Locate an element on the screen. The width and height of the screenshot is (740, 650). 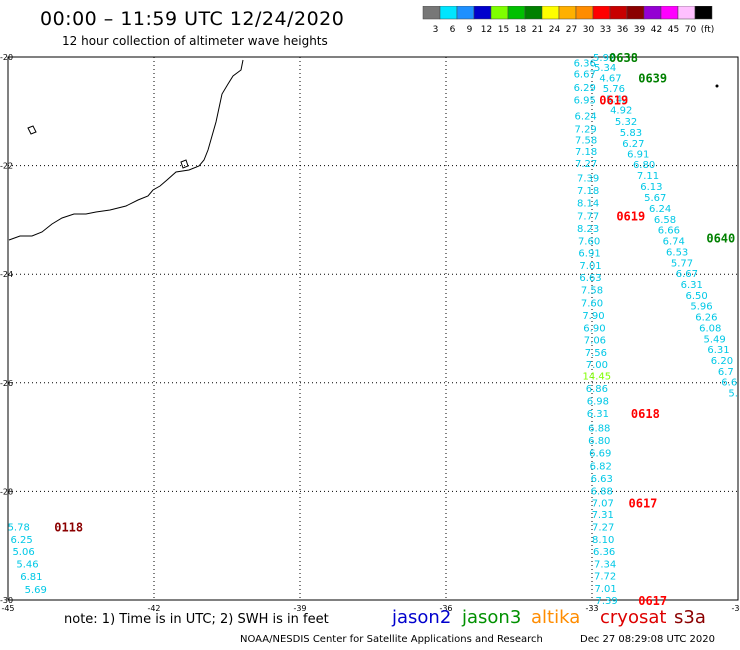
wave-height-label: 8.10 is located at coordinates (603, 540).